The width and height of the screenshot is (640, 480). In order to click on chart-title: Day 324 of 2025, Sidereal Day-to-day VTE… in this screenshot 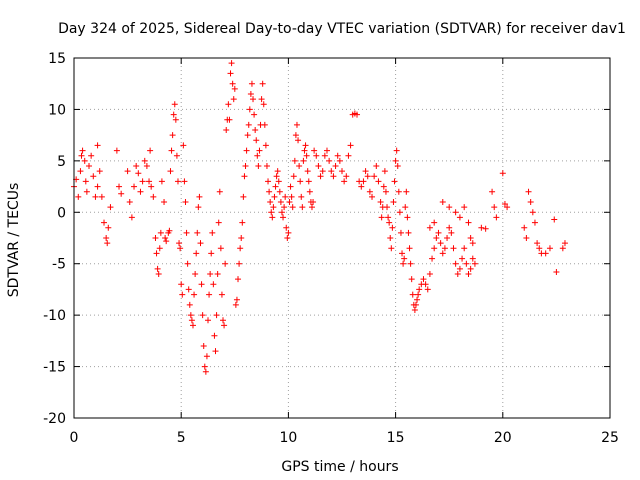, I will do `click(342, 29)`.